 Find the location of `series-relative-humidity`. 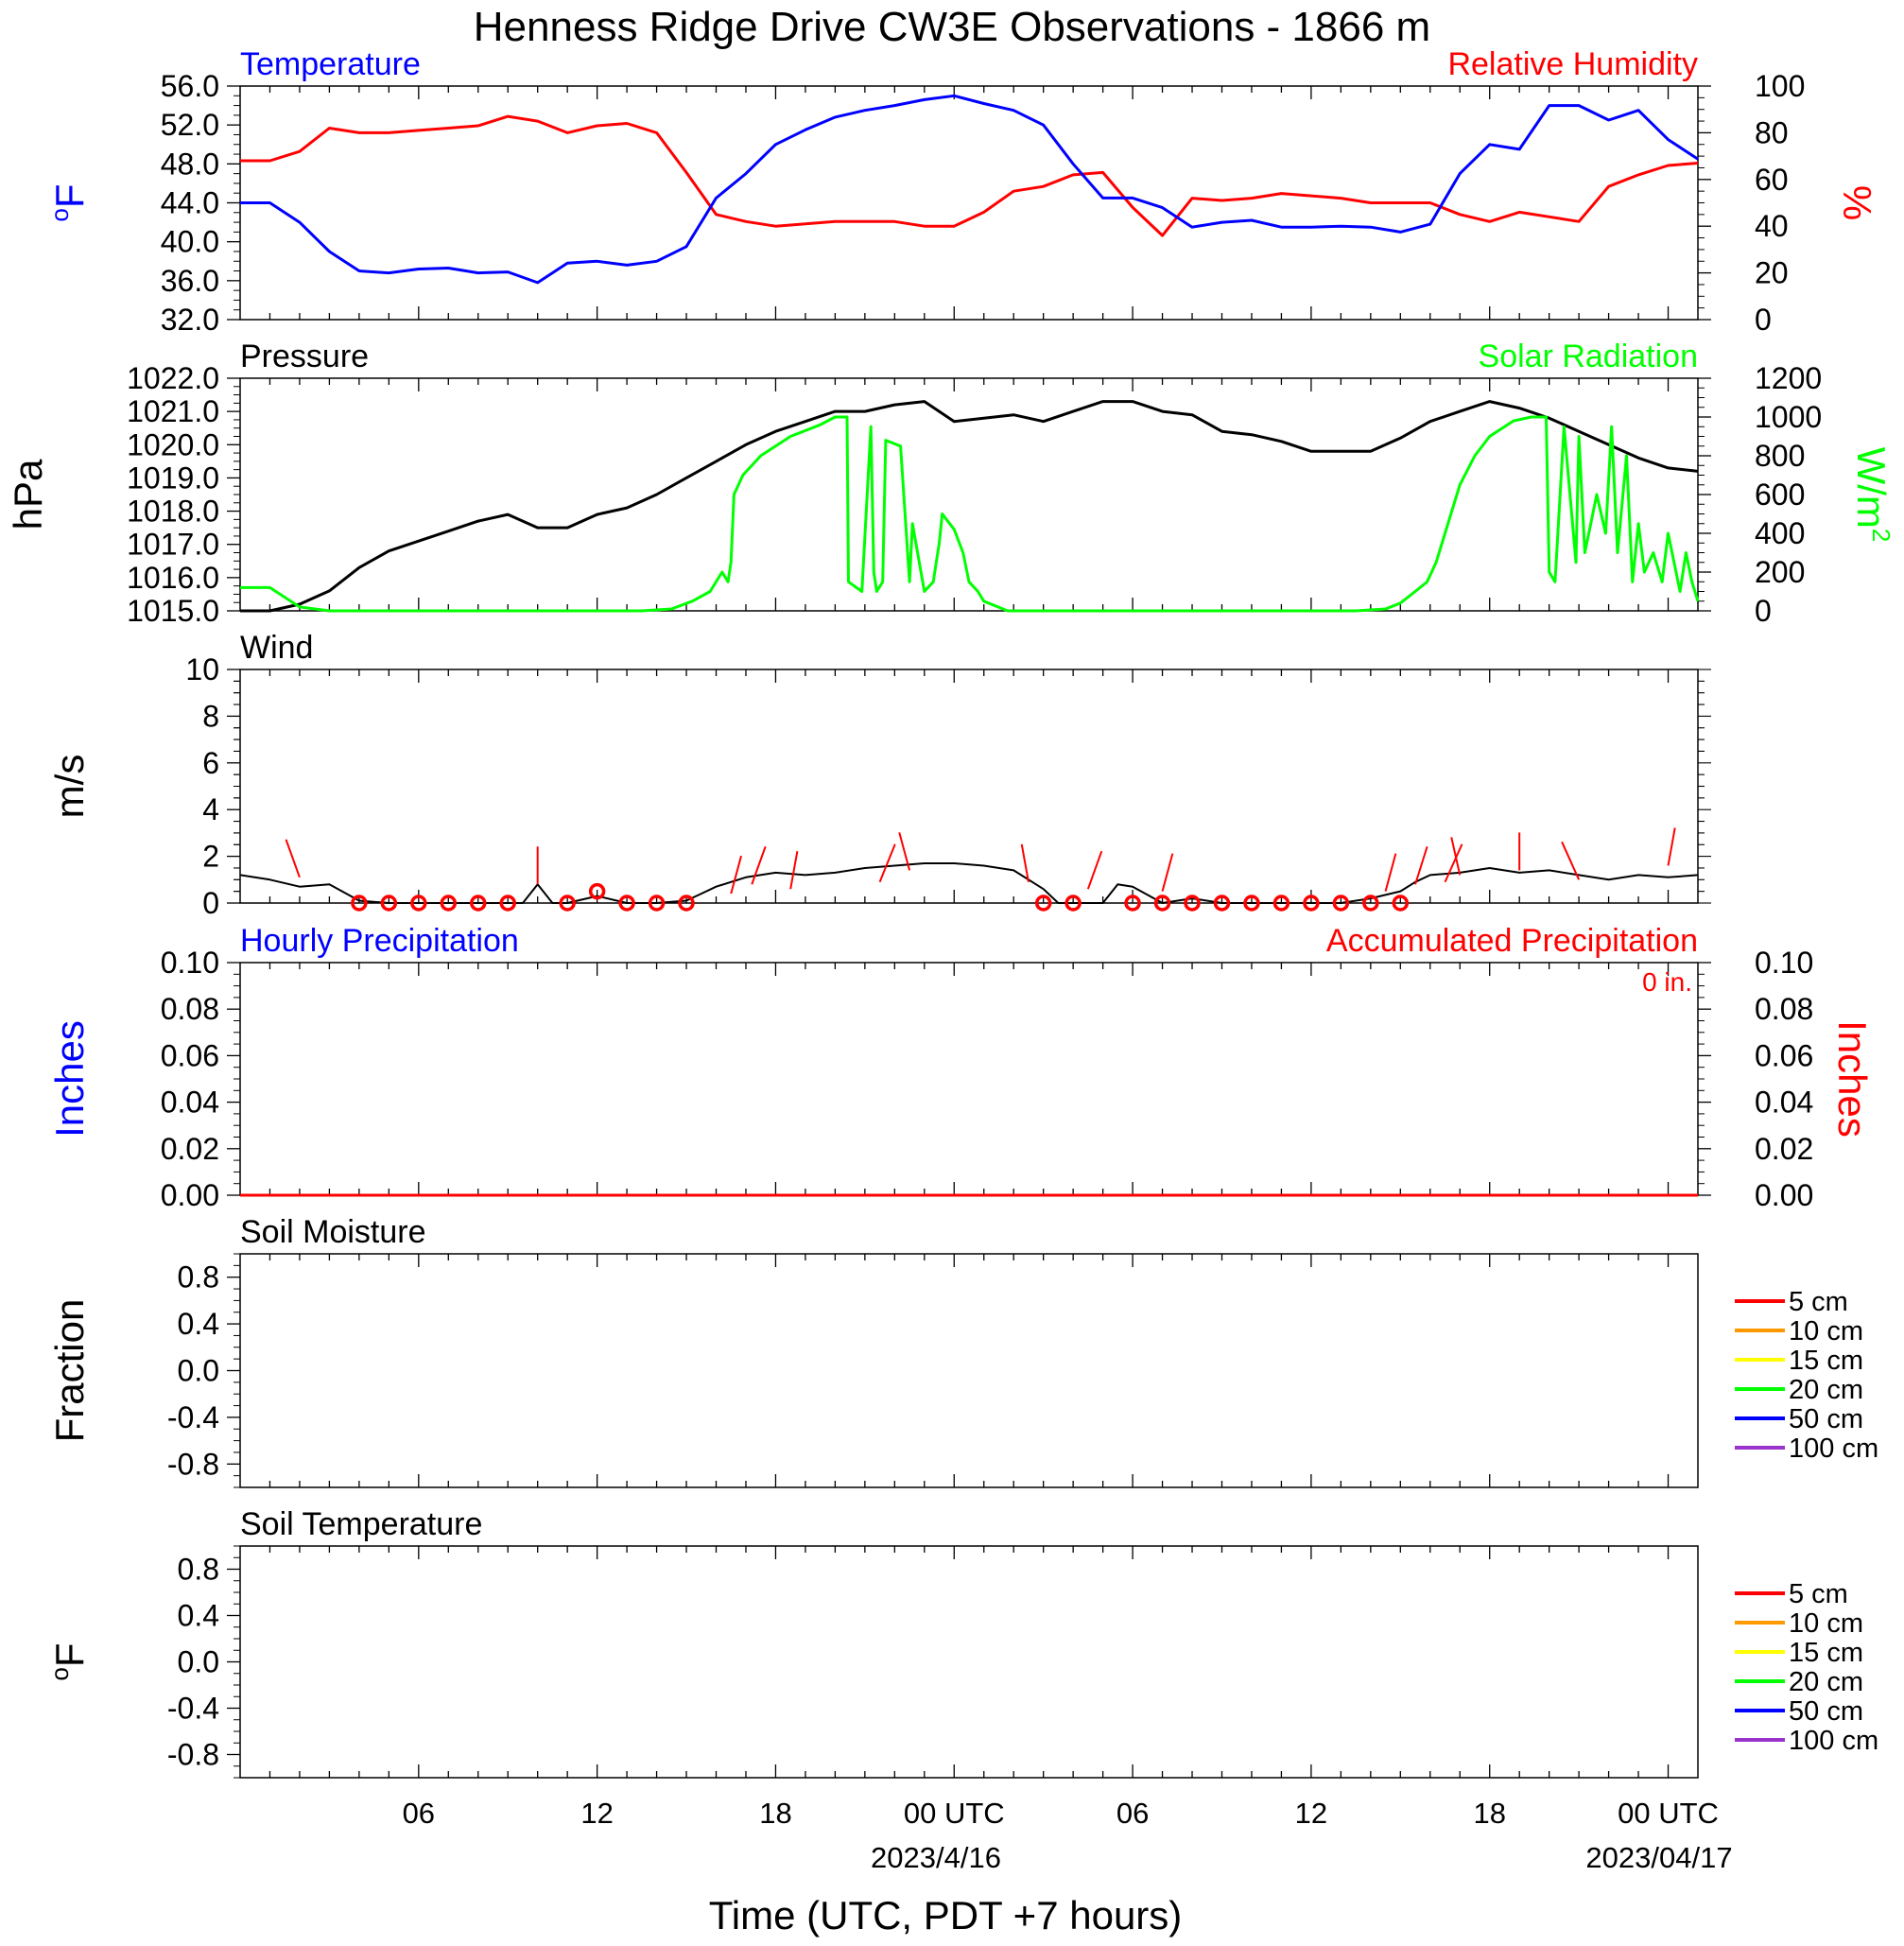

series-relative-humidity is located at coordinates (969, 175).